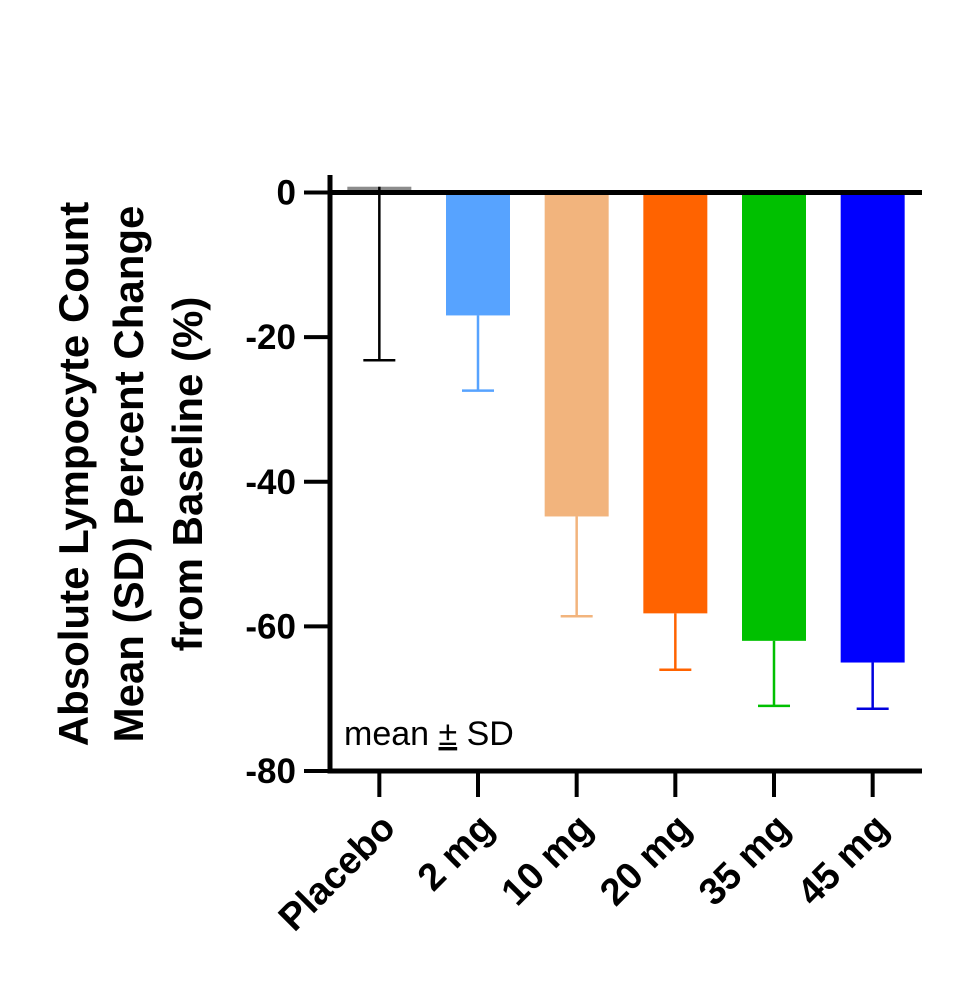  I want to click on x-tick-label-5: 45 mg, so click(843, 860).